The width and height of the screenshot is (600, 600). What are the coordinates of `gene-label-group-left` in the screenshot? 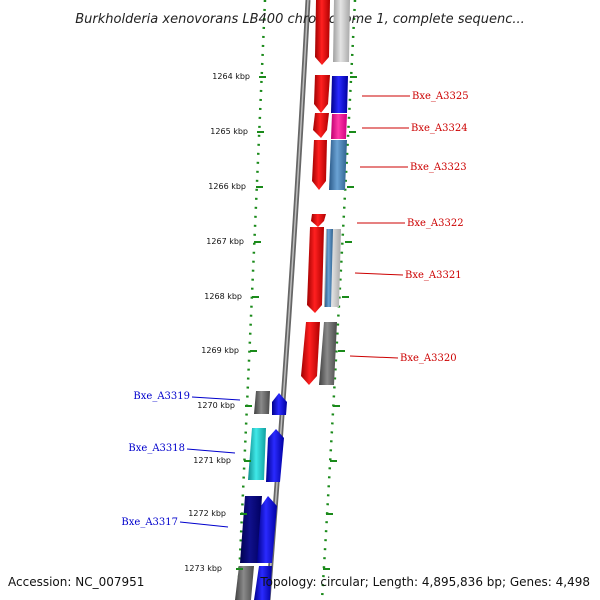 It's located at (210, 462).